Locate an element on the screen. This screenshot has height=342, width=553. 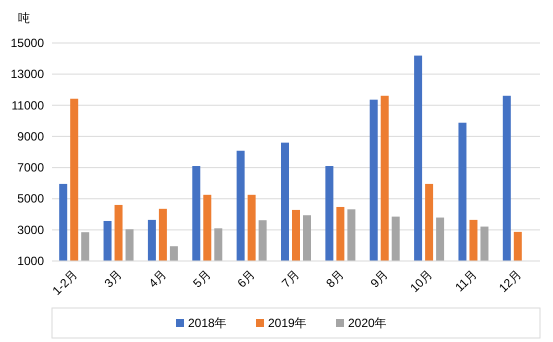
y-tick-label: 7000 is located at coordinates (30, 167).